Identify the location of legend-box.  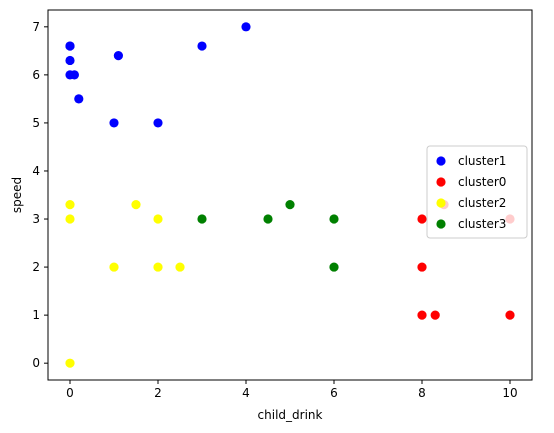
(477, 192).